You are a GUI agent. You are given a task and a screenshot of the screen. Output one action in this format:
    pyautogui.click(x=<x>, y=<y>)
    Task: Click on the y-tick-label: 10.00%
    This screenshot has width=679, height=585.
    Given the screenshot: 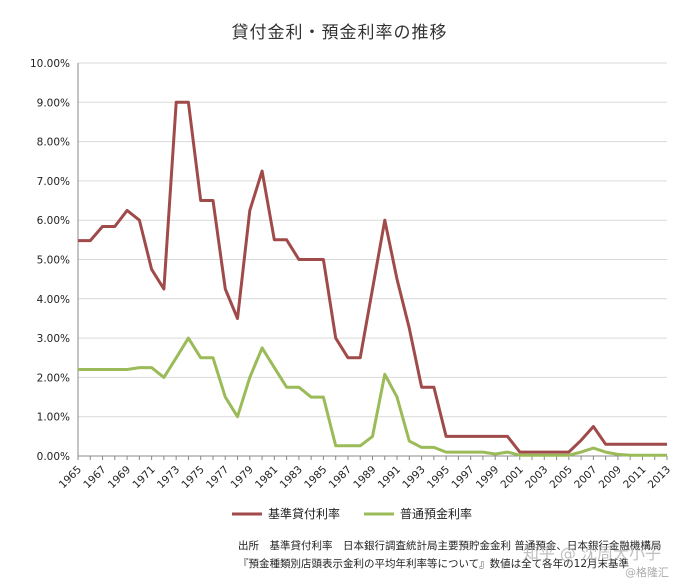 What is the action you would take?
    pyautogui.click(x=50, y=64)
    